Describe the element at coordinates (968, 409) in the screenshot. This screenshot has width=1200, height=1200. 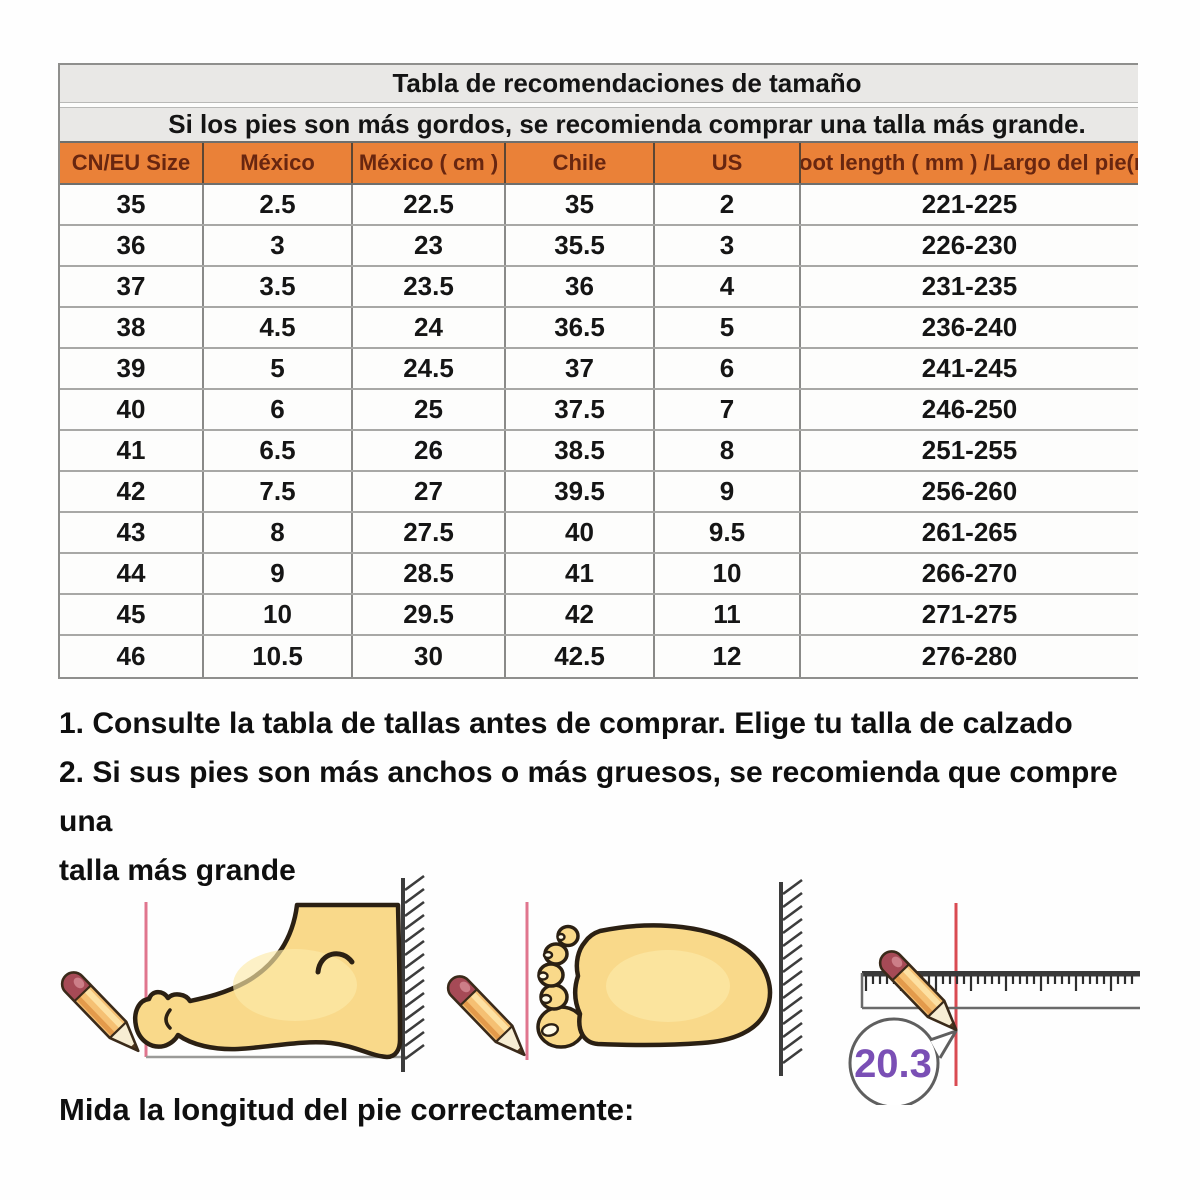
I see `cell-foot-length: 246-250` at that location.